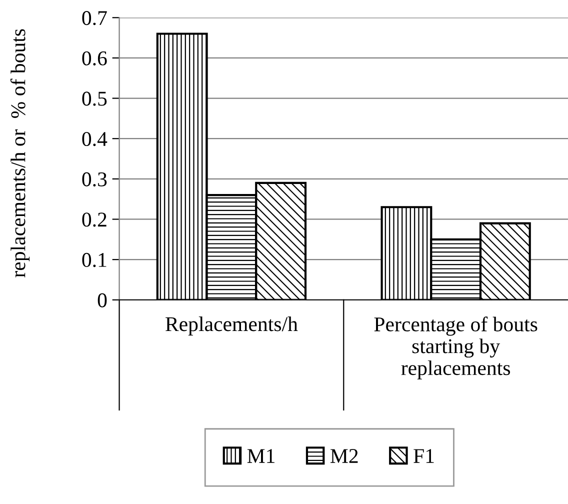 The height and width of the screenshot is (504, 568). What do you see at coordinates (94, 179) in the screenshot?
I see `y-tick-label: 0.3` at bounding box center [94, 179].